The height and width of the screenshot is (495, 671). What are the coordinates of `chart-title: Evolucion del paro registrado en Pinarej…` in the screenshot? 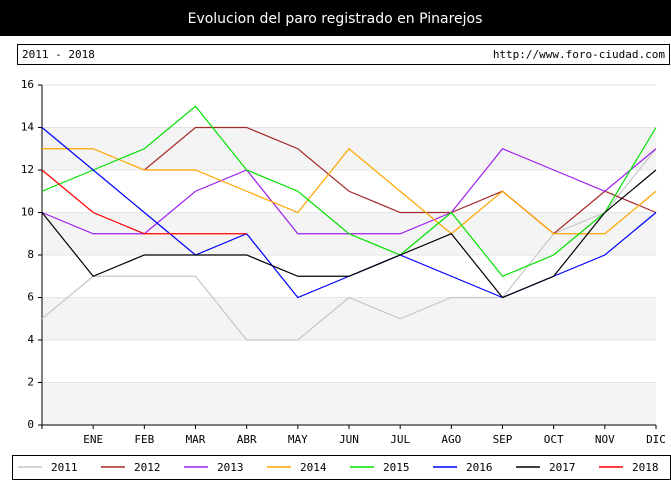 It's located at (335, 19).